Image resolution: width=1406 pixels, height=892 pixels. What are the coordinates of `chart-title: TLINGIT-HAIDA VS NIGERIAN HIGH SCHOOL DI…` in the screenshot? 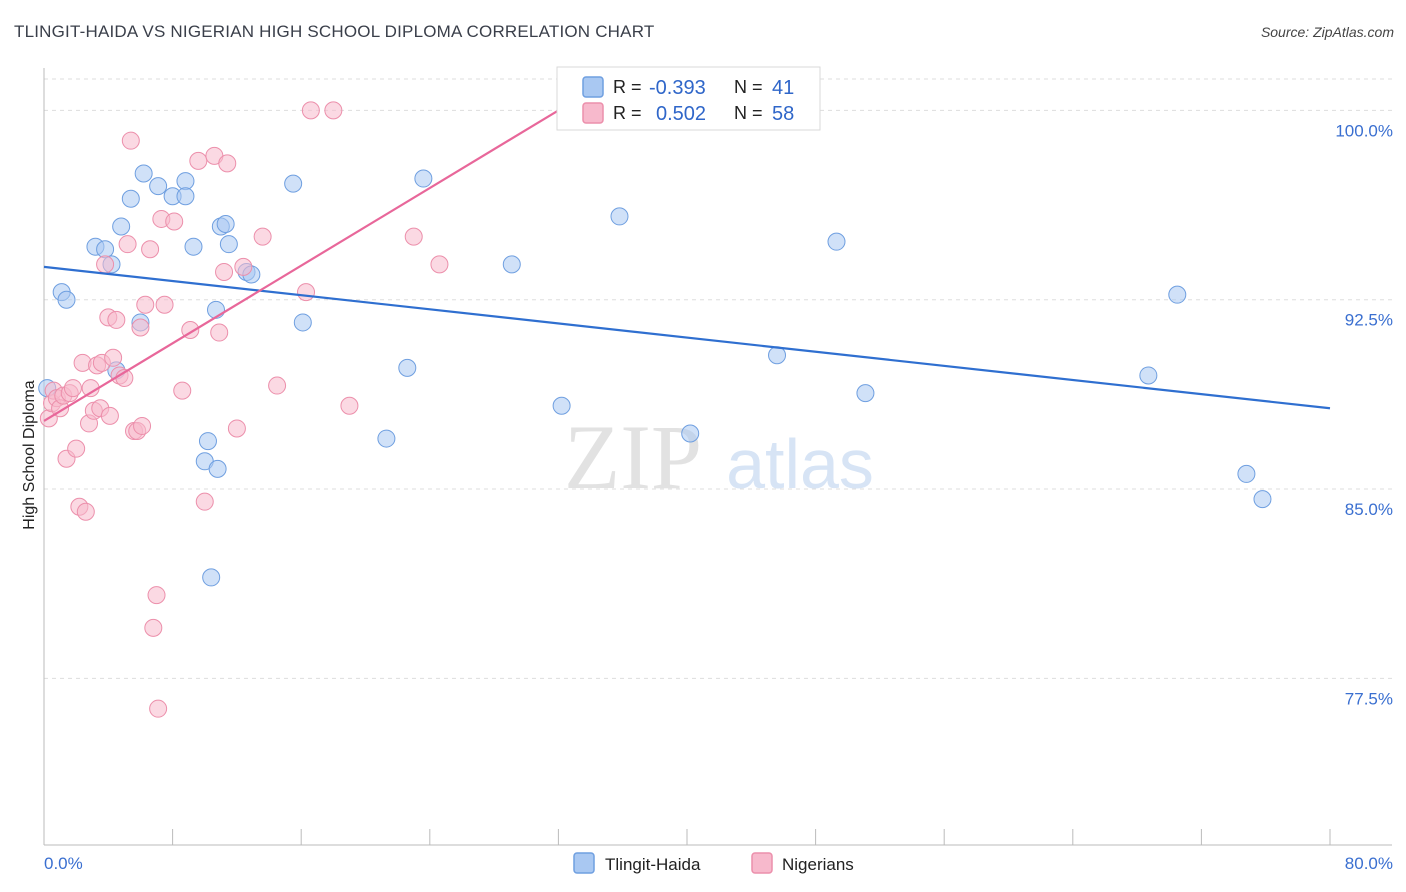 It's located at (334, 31).